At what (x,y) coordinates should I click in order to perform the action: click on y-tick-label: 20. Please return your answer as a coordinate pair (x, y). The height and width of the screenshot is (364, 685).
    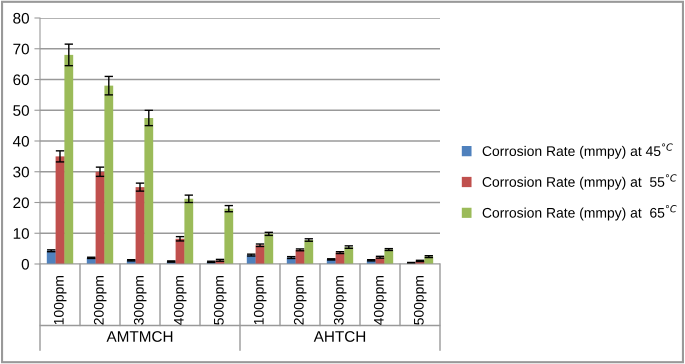
    Looking at the image, I should click on (21, 202).